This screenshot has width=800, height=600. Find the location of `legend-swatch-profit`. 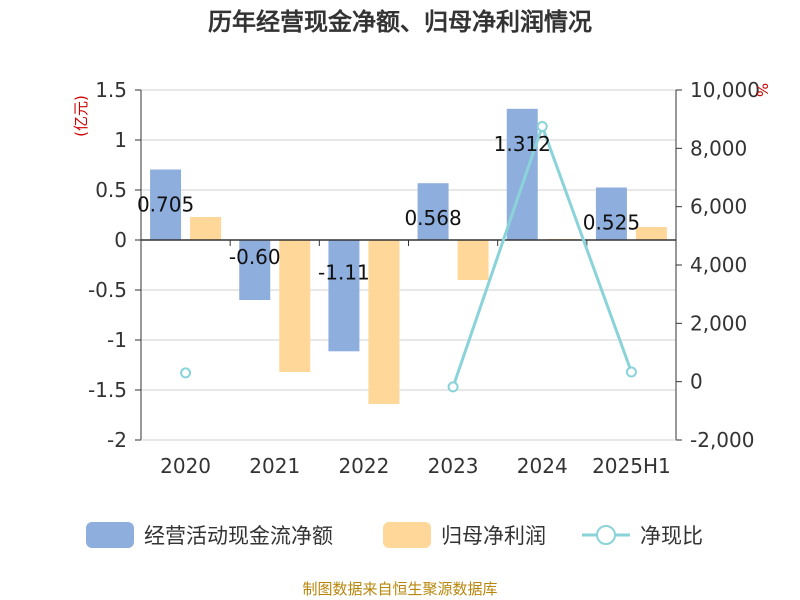

legend-swatch-profit is located at coordinates (407, 535).